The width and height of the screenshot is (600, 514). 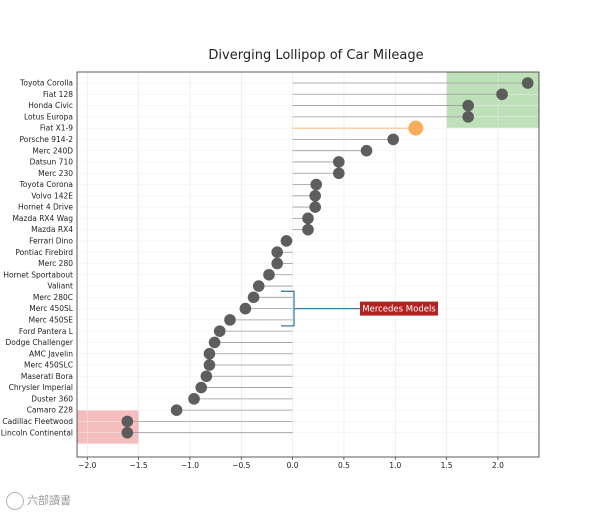 What do you see at coordinates (47, 376) in the screenshot?
I see `y-label-26: Maserati Bora` at bounding box center [47, 376].